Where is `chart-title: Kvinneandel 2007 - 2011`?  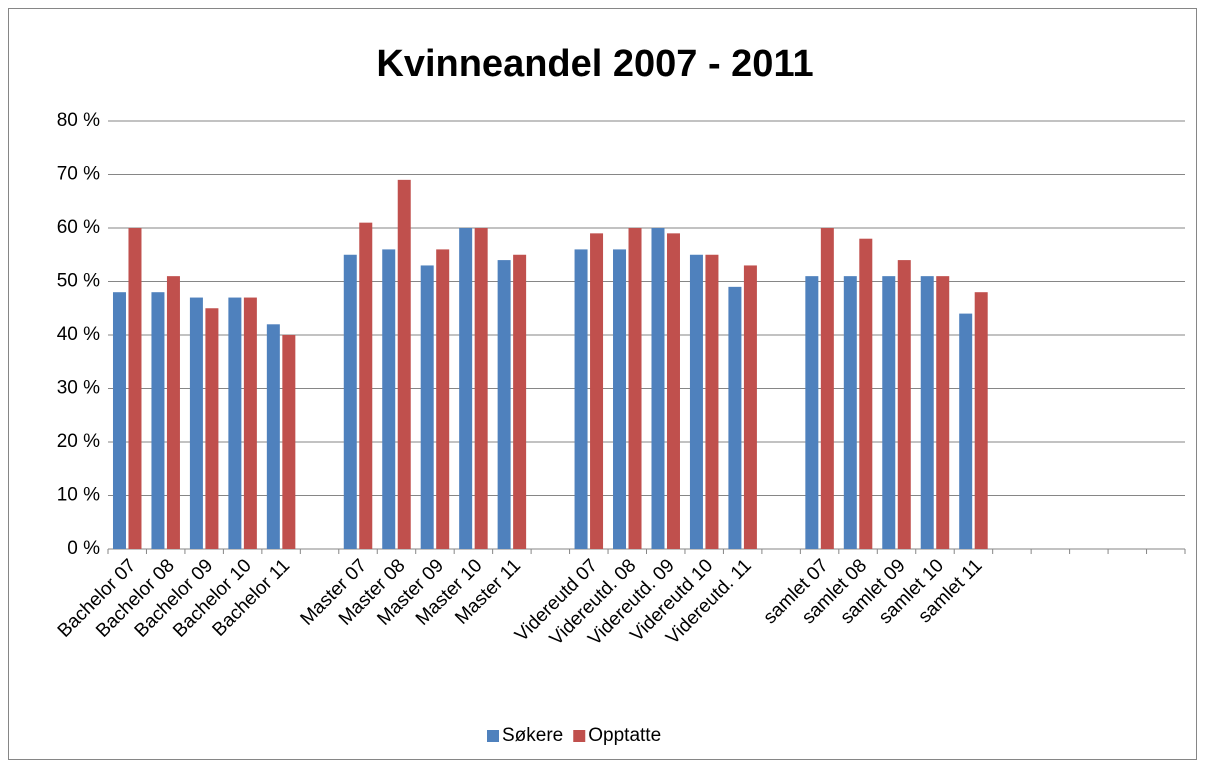 chart-title: Kvinneandel 2007 - 2011 is located at coordinates (594, 64).